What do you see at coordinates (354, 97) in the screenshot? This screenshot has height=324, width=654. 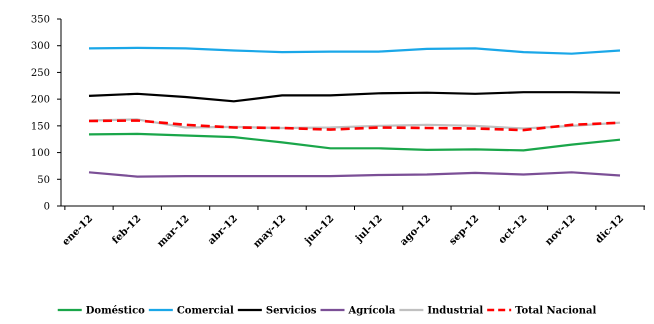 I see `series-line-servicios` at bounding box center [354, 97].